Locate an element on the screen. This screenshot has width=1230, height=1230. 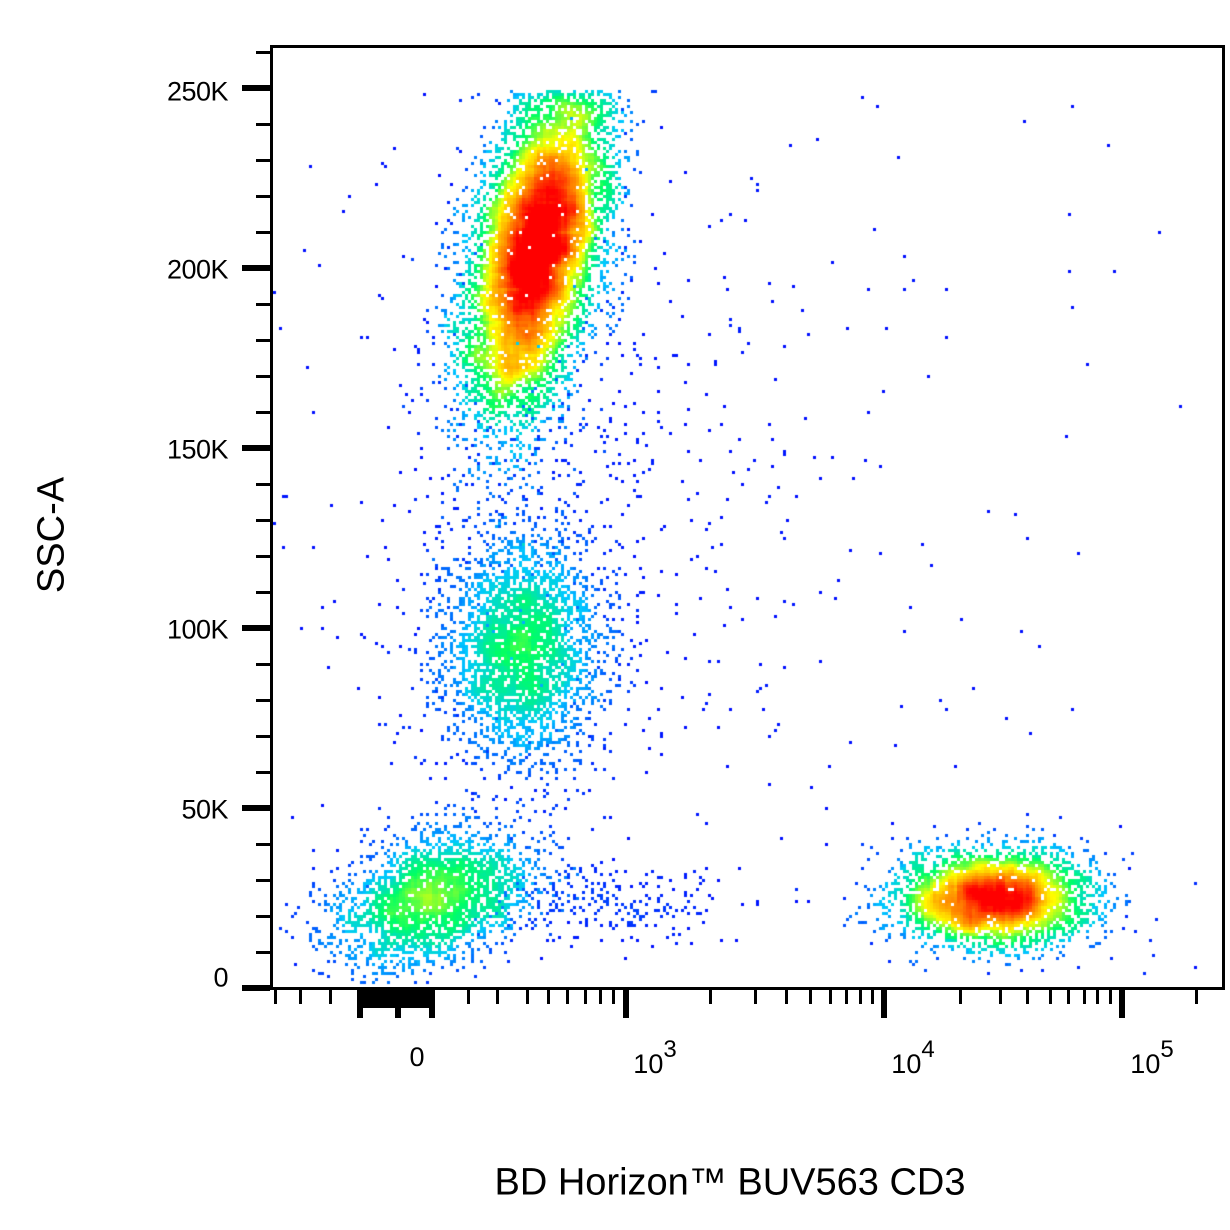
x-tick-exponent: 5 is located at coordinates (1167, 1049).